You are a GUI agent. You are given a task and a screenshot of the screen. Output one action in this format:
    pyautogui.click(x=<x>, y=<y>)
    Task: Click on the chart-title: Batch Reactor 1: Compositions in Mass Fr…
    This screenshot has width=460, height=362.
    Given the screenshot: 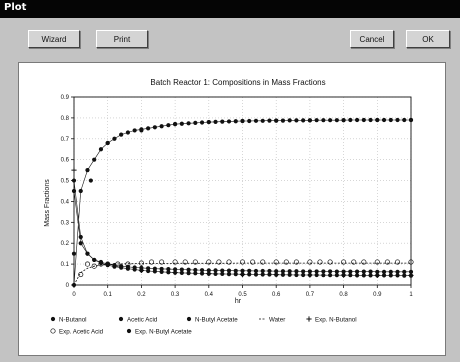 What is the action you would take?
    pyautogui.click(x=237, y=82)
    